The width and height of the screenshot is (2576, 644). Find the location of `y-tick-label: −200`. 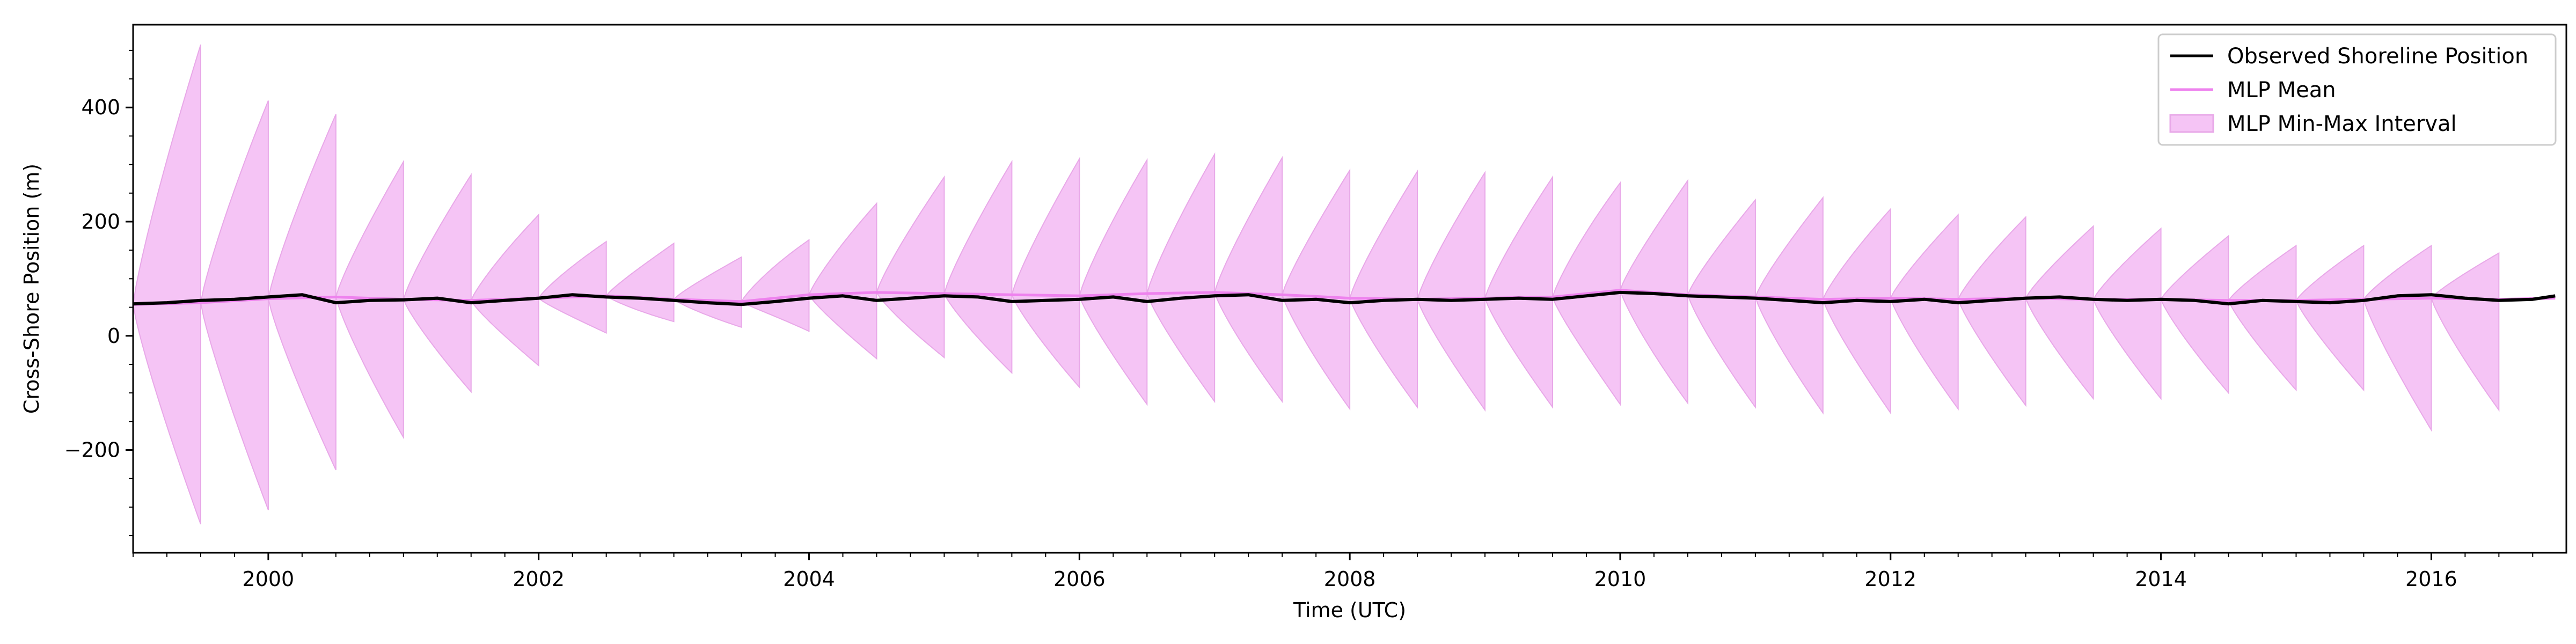

y-tick-label: −200 is located at coordinates (92, 450).